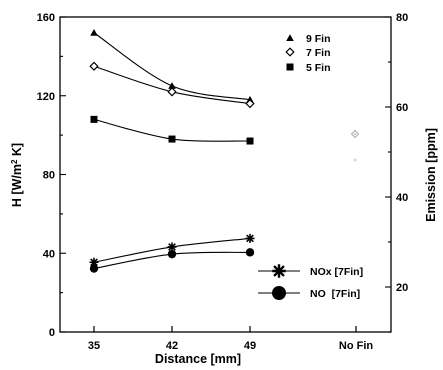  Describe the element at coordinates (402, 288) in the screenshot. I see `right-y-tick-label: 20` at that location.